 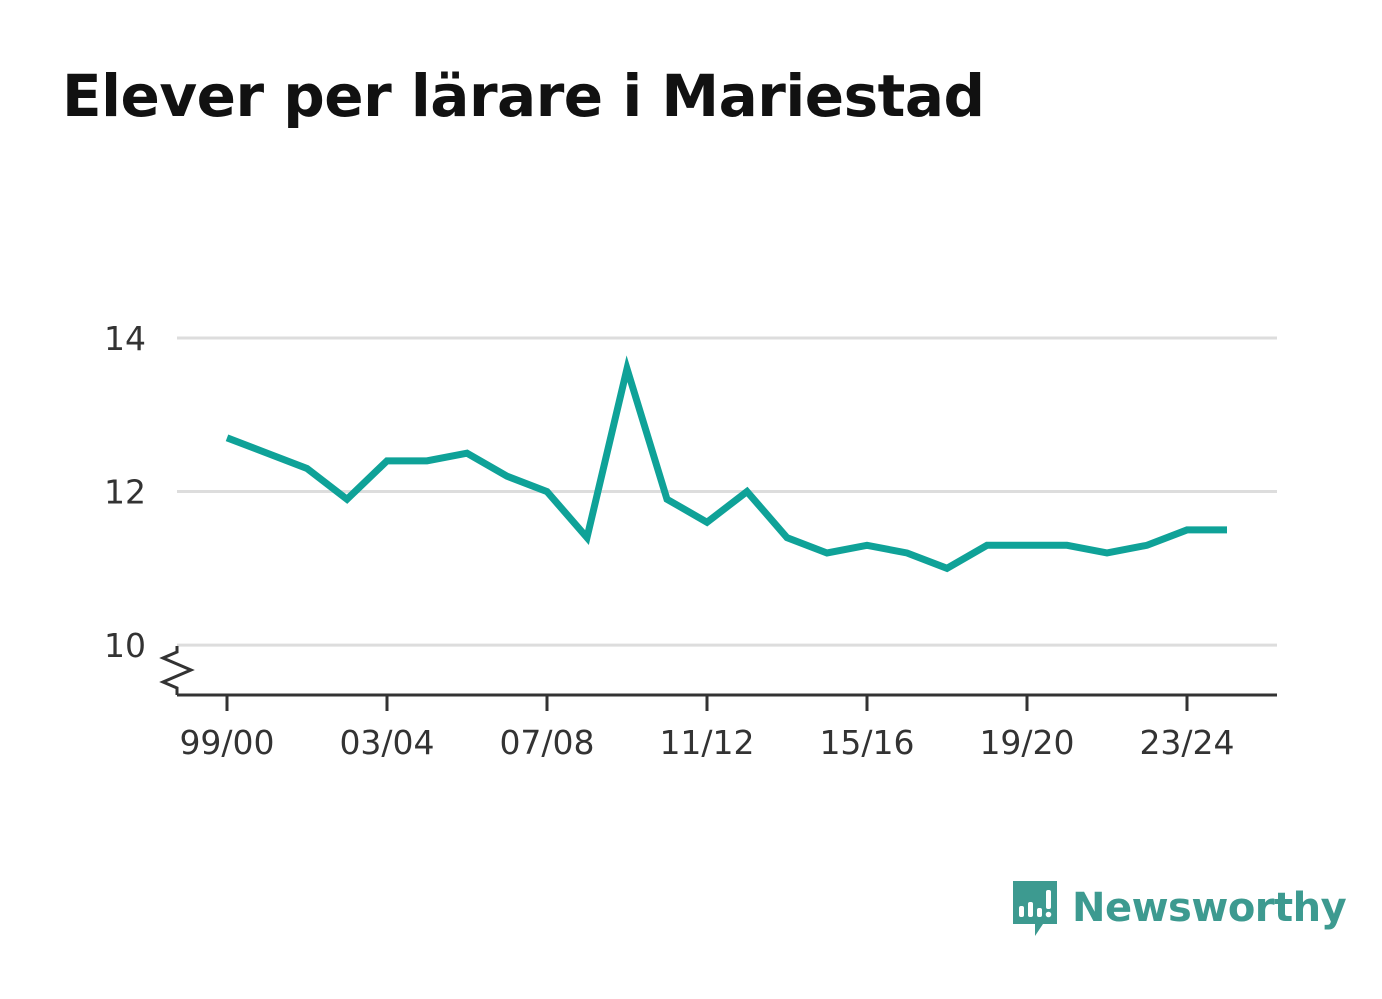 What do you see at coordinates (546, 742) in the screenshot?
I see `x-tick-label: 07/08` at bounding box center [546, 742].